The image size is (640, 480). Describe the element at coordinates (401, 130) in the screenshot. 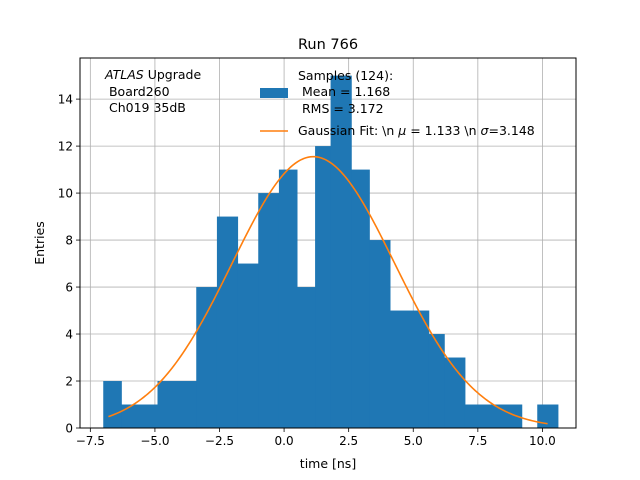

I see `legend-fit-mu: μ` at that location.